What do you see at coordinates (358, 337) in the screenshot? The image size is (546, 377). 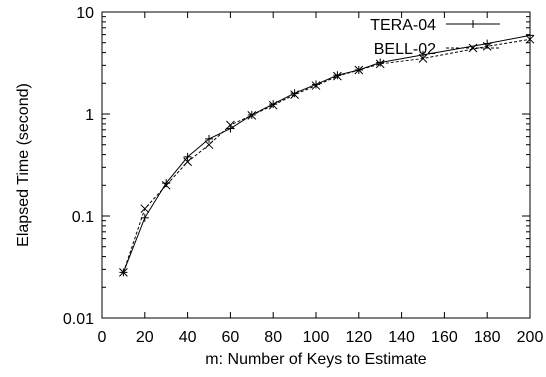 I see `x-tick-label: 120` at bounding box center [358, 337].